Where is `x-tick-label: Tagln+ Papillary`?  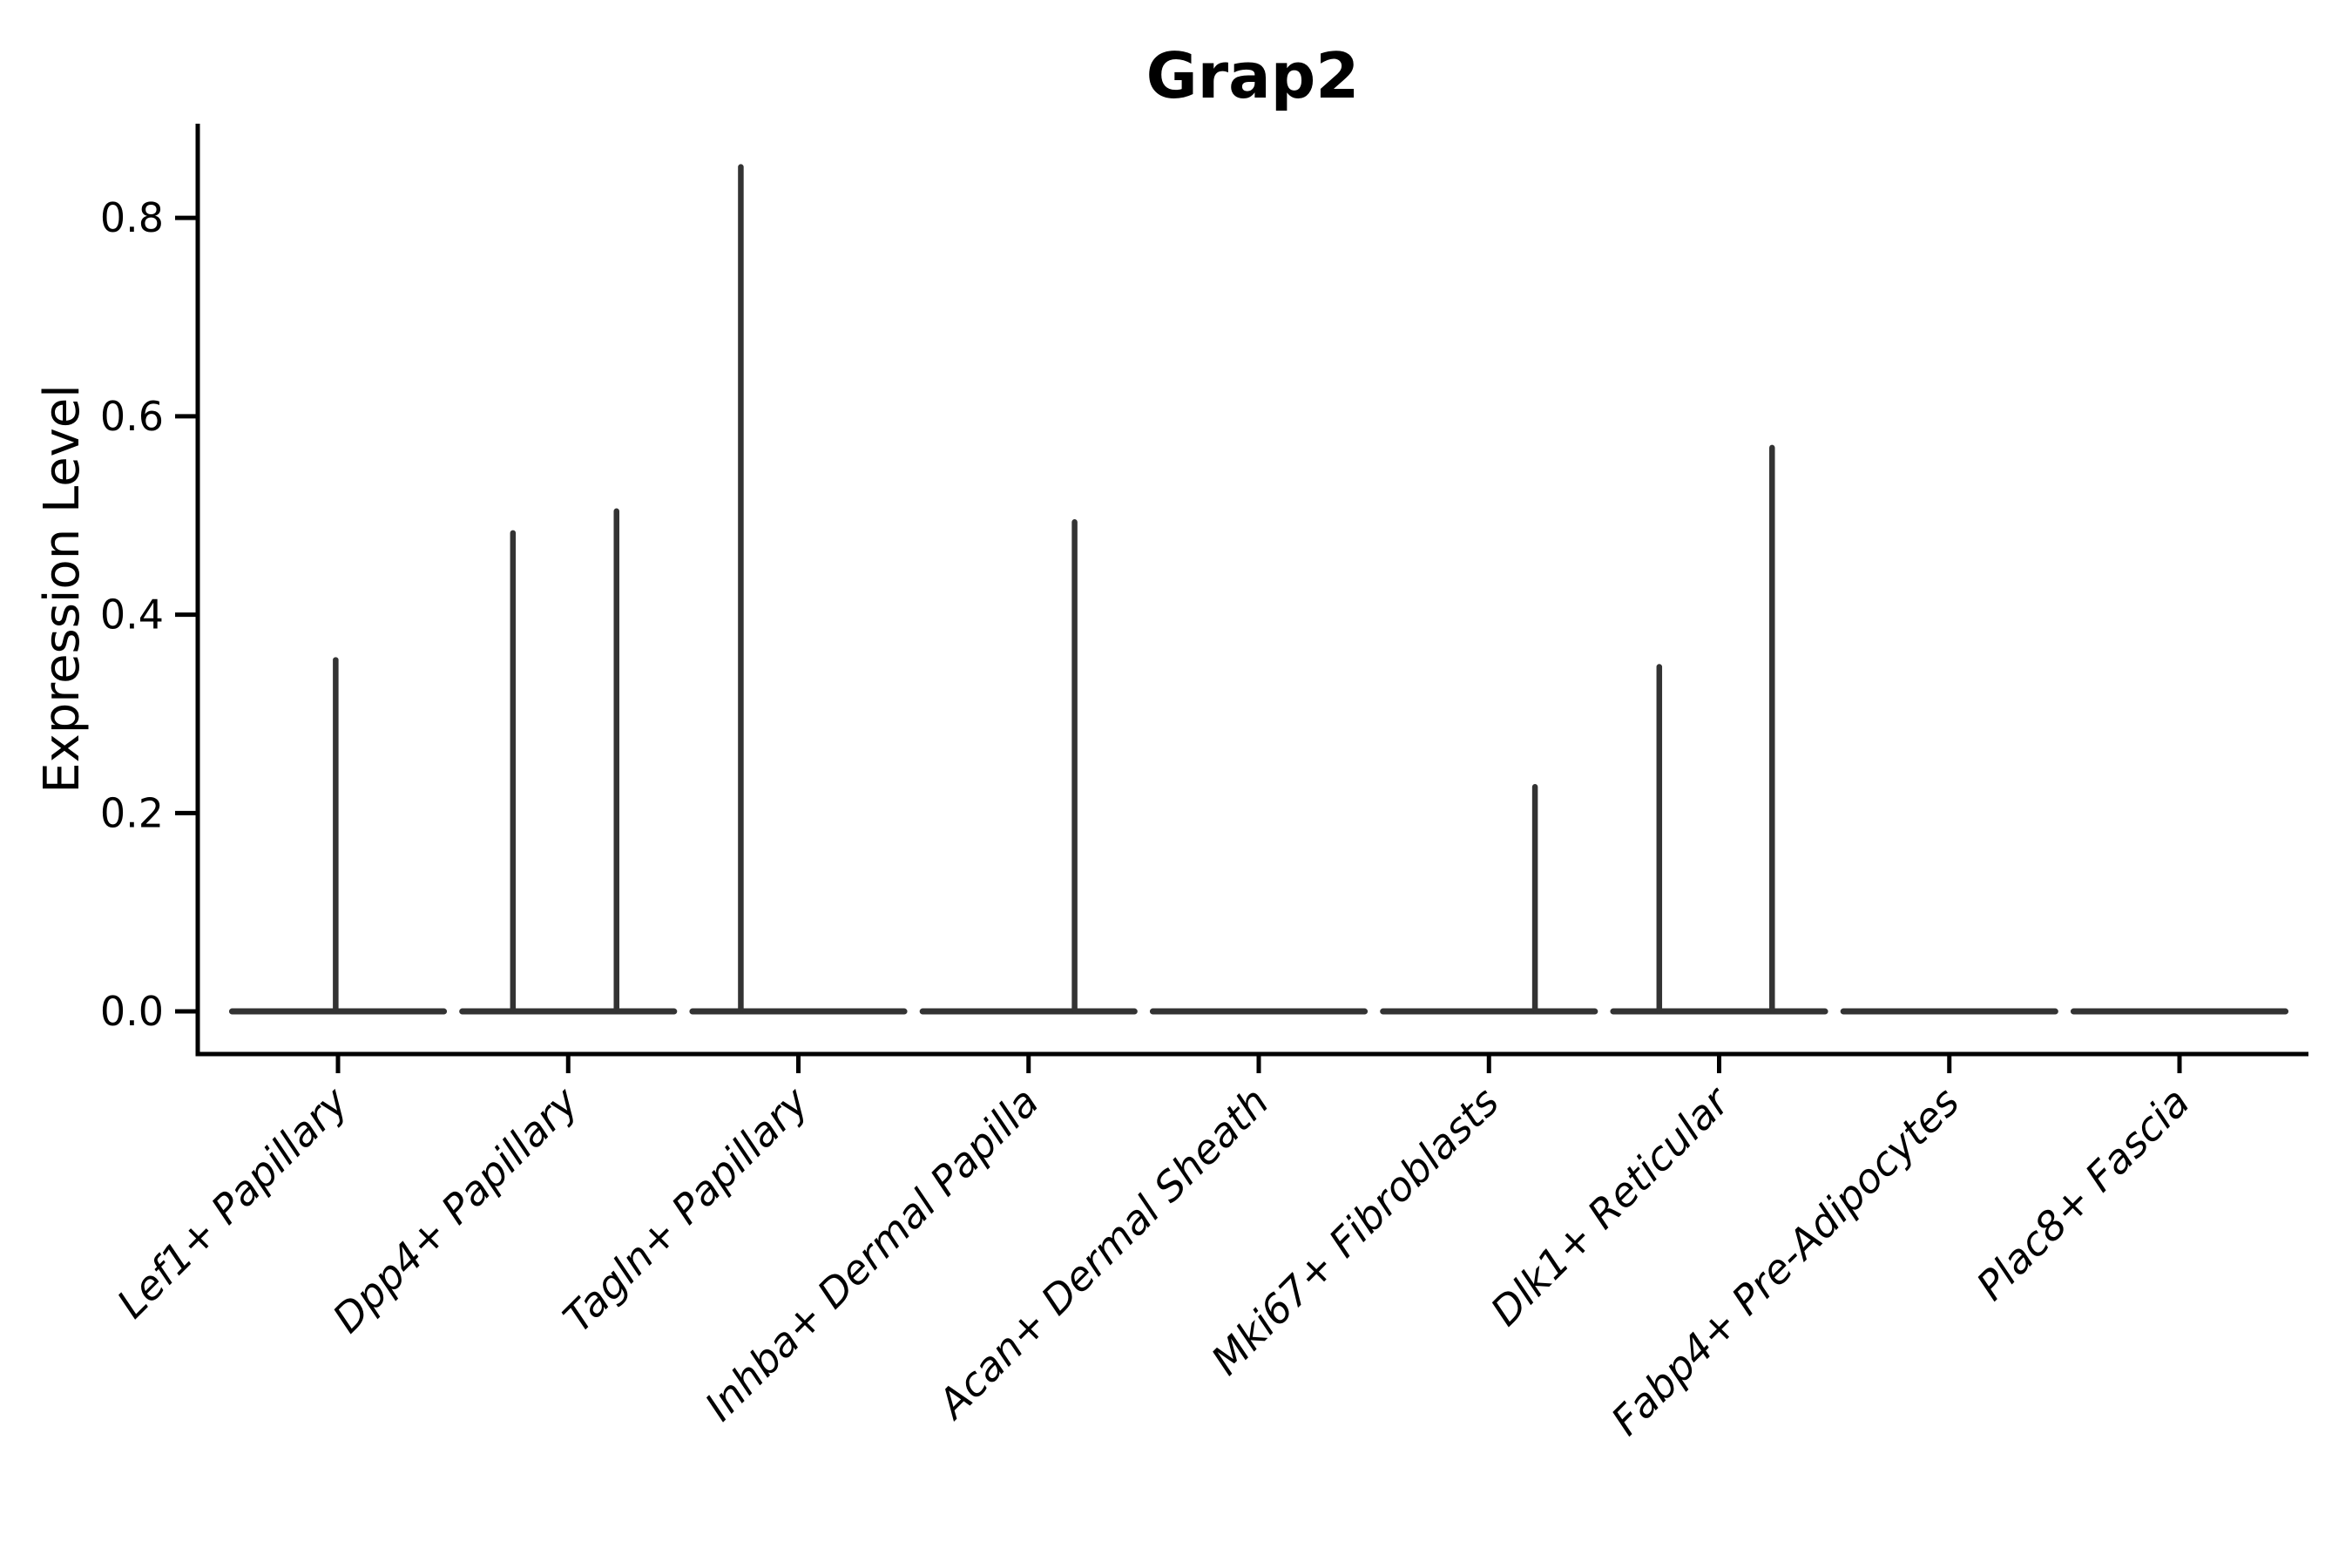 x-tick-label: Tagln+ Papillary is located at coordinates (686, 1210).